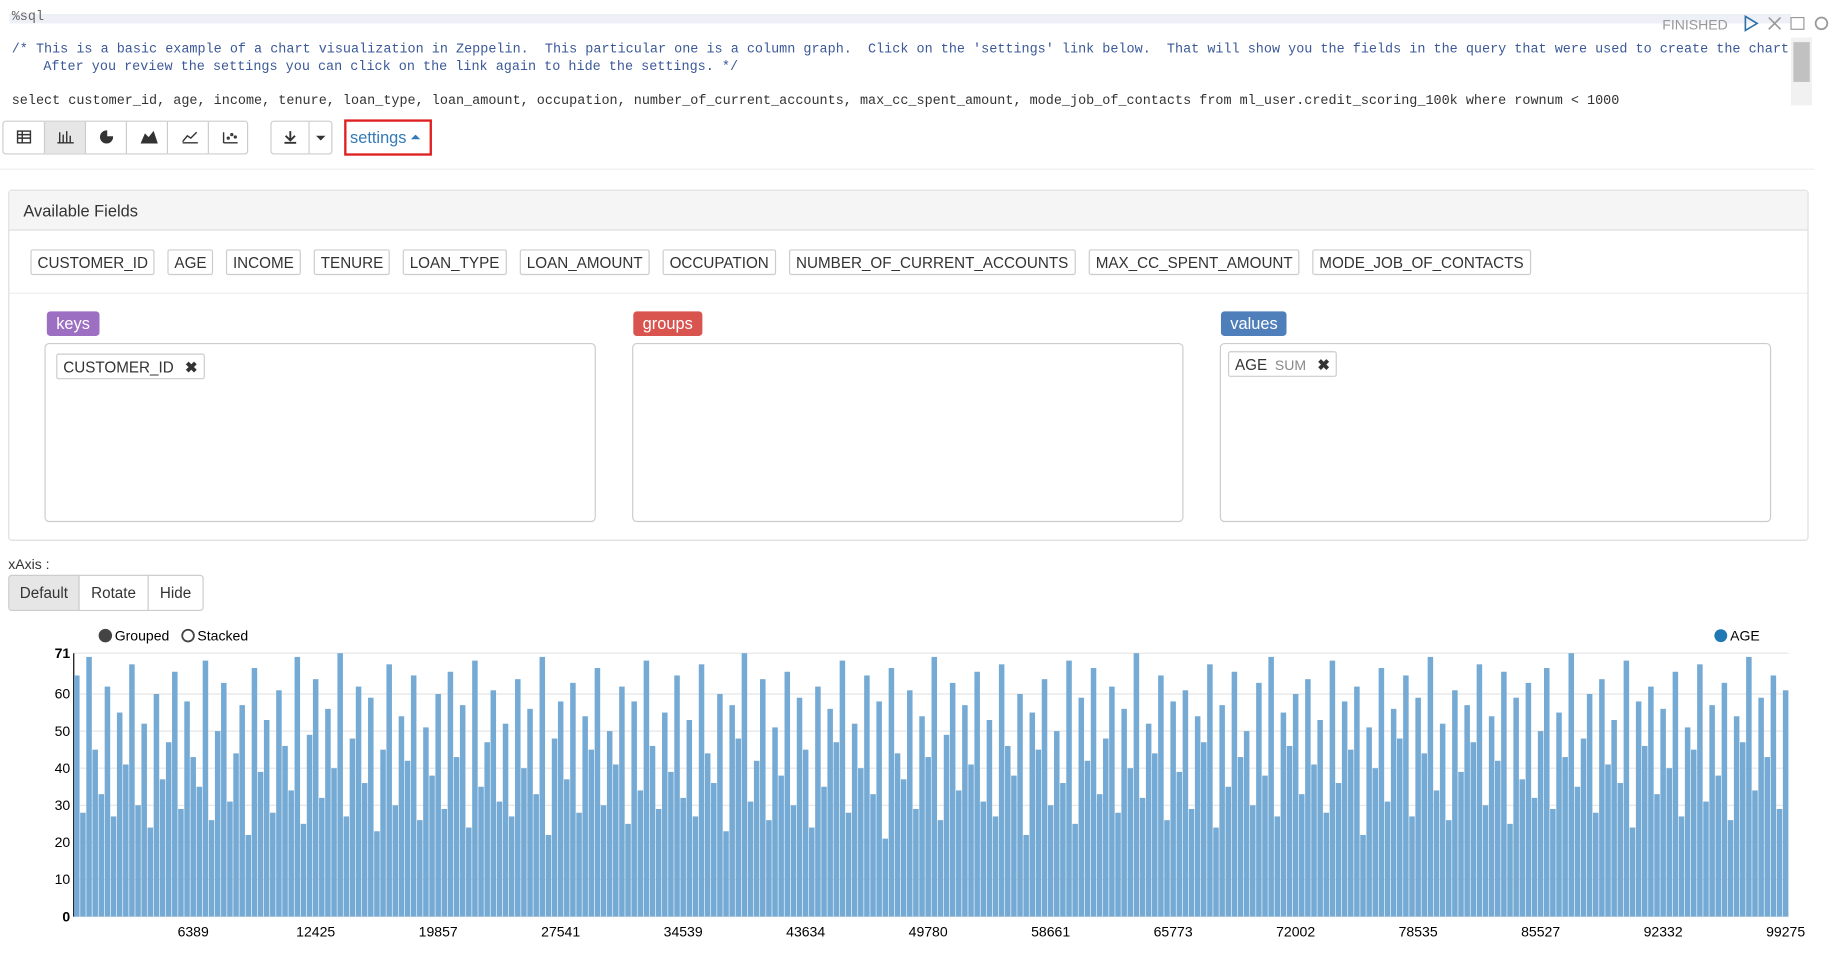 The width and height of the screenshot is (1832, 973). Describe the element at coordinates (352, 262) in the screenshot. I see `field-pill: TENURE` at that location.